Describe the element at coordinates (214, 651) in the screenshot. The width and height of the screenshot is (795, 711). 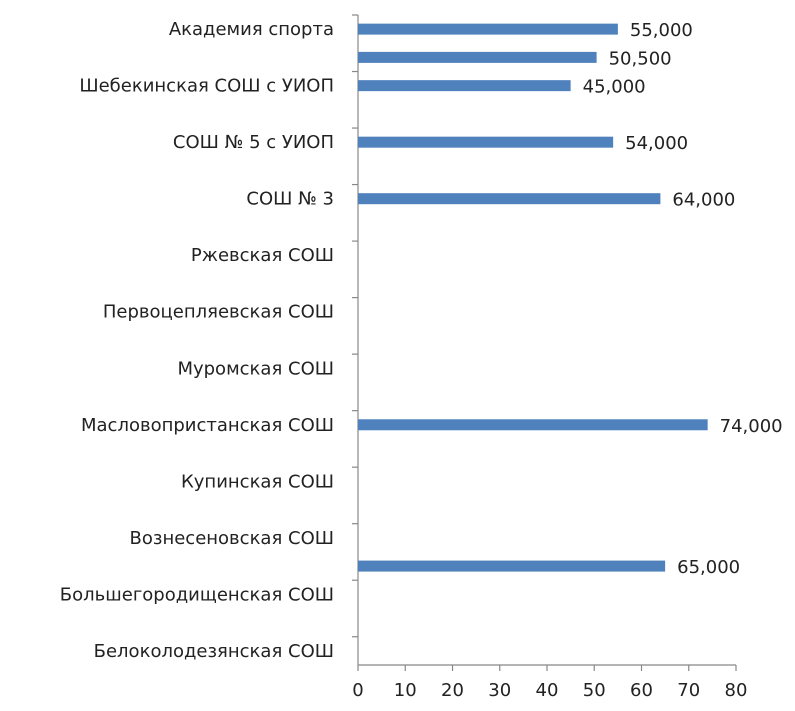
I see `y-tick-label: Белоколодезянская СОШ` at that location.